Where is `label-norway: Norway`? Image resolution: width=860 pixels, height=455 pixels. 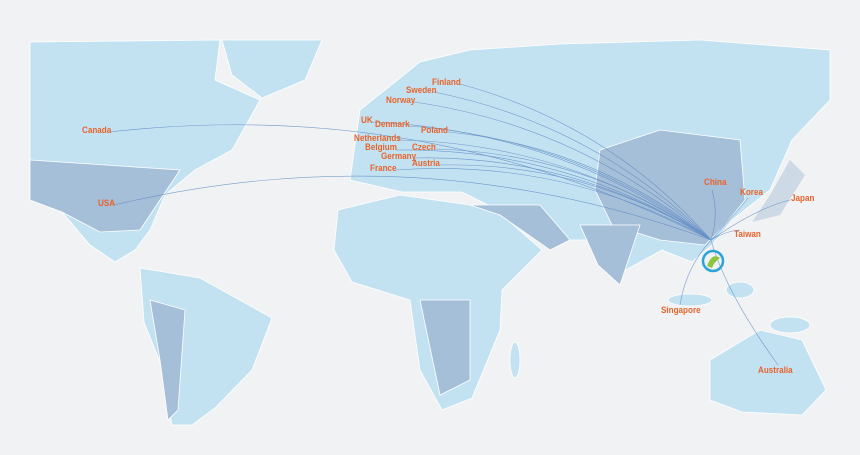 label-norway: Norway is located at coordinates (401, 100).